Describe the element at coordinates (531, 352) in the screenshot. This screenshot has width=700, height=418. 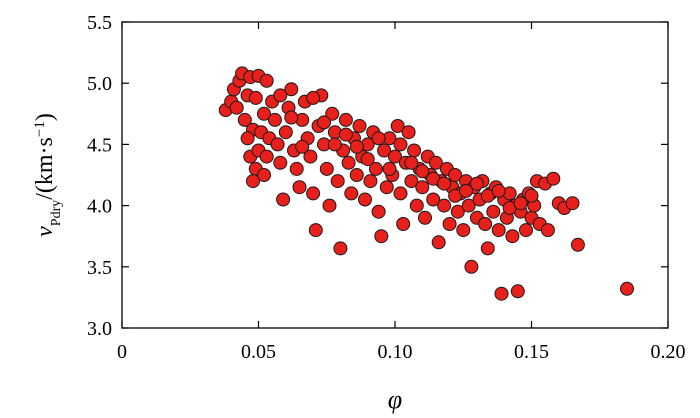
I see `x-tick-label-3: 0.15` at that location.